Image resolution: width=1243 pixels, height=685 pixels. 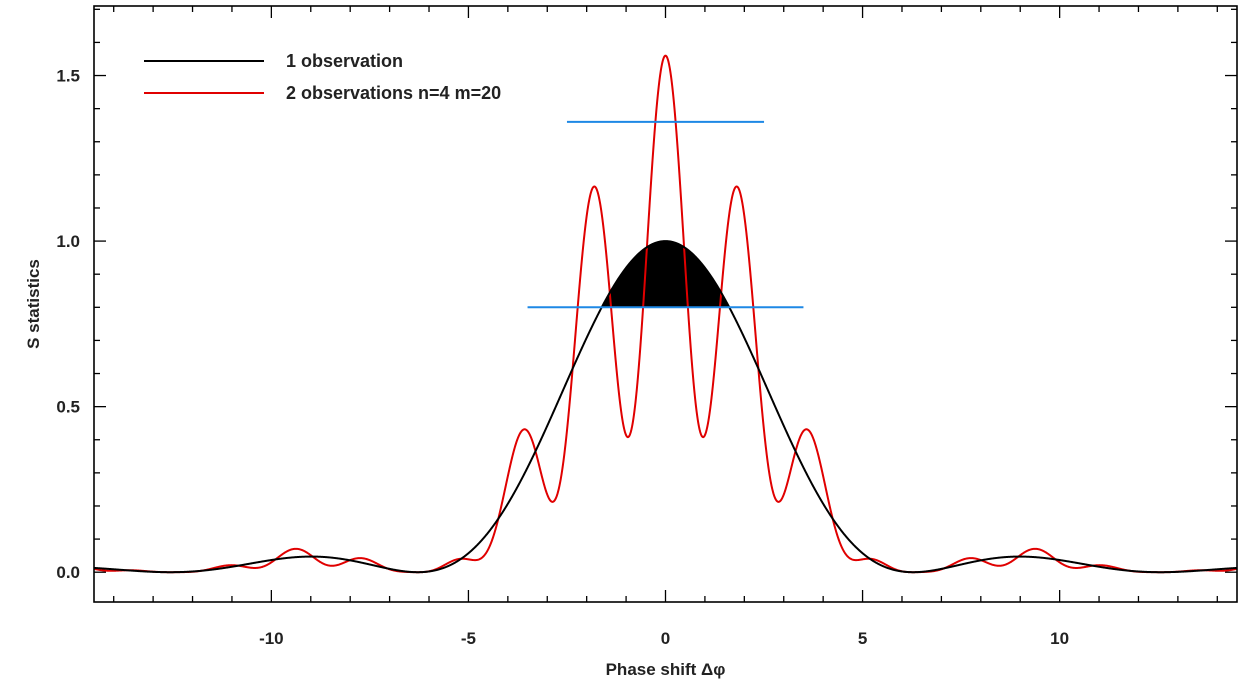 I want to click on legend-label-single: 1 observation, so click(x=344, y=61).